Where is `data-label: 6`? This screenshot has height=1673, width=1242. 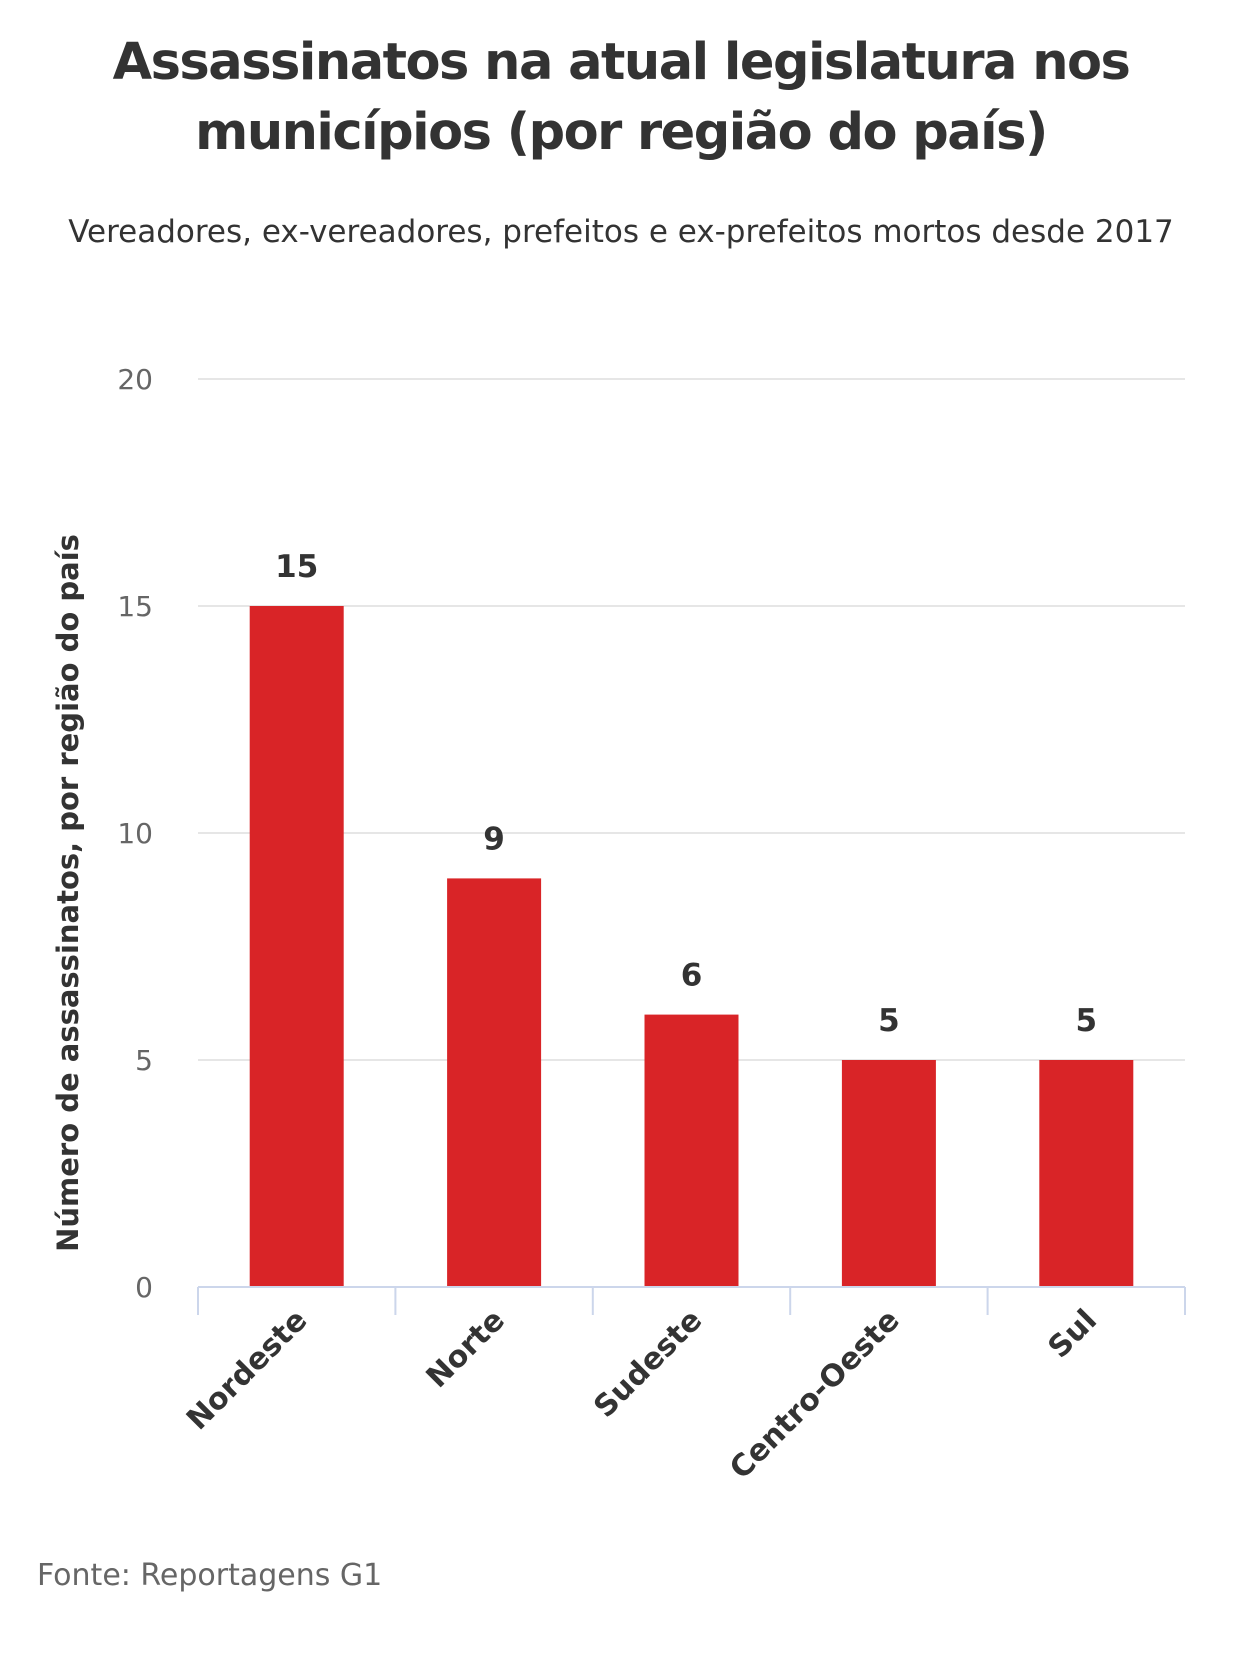
data-label: 6 is located at coordinates (692, 976).